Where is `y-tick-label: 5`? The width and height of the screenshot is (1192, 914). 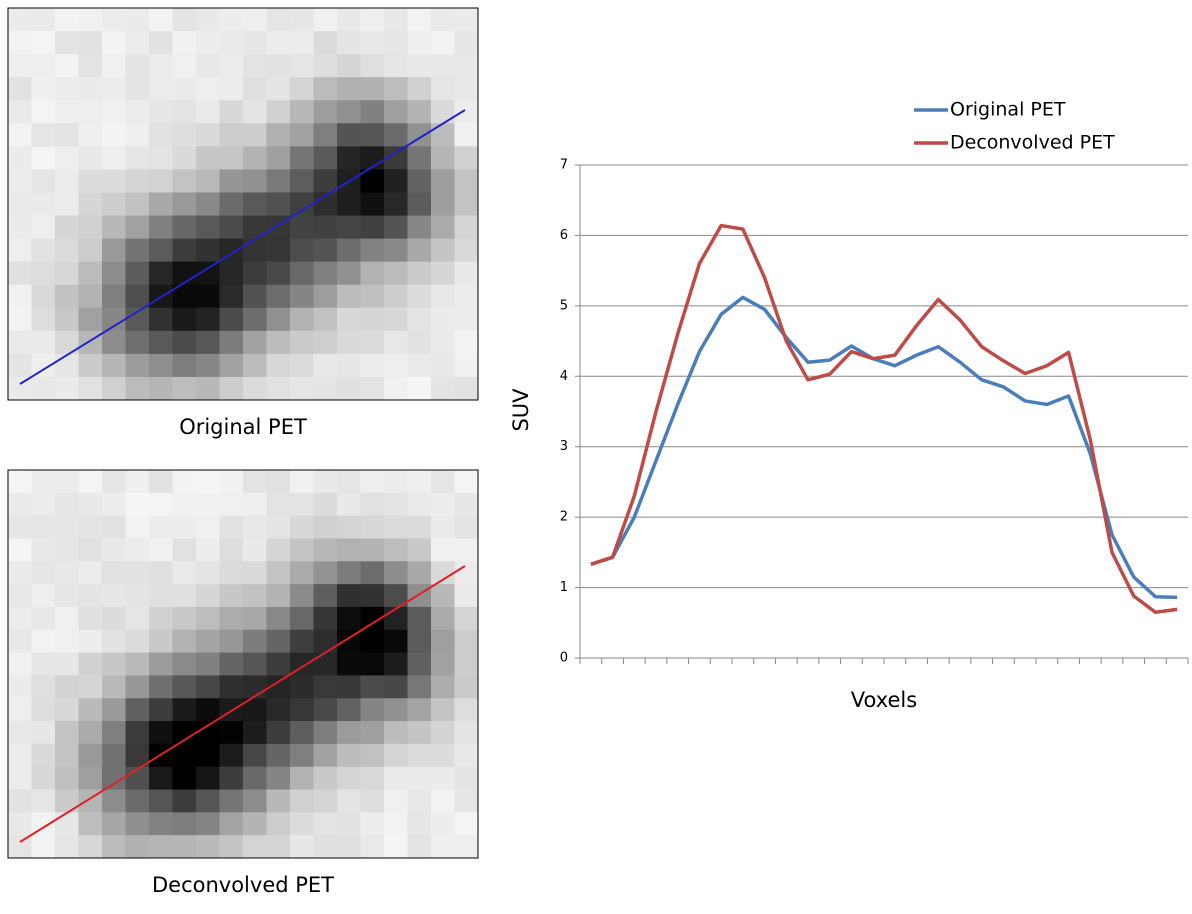 y-tick-label: 5 is located at coordinates (564, 305).